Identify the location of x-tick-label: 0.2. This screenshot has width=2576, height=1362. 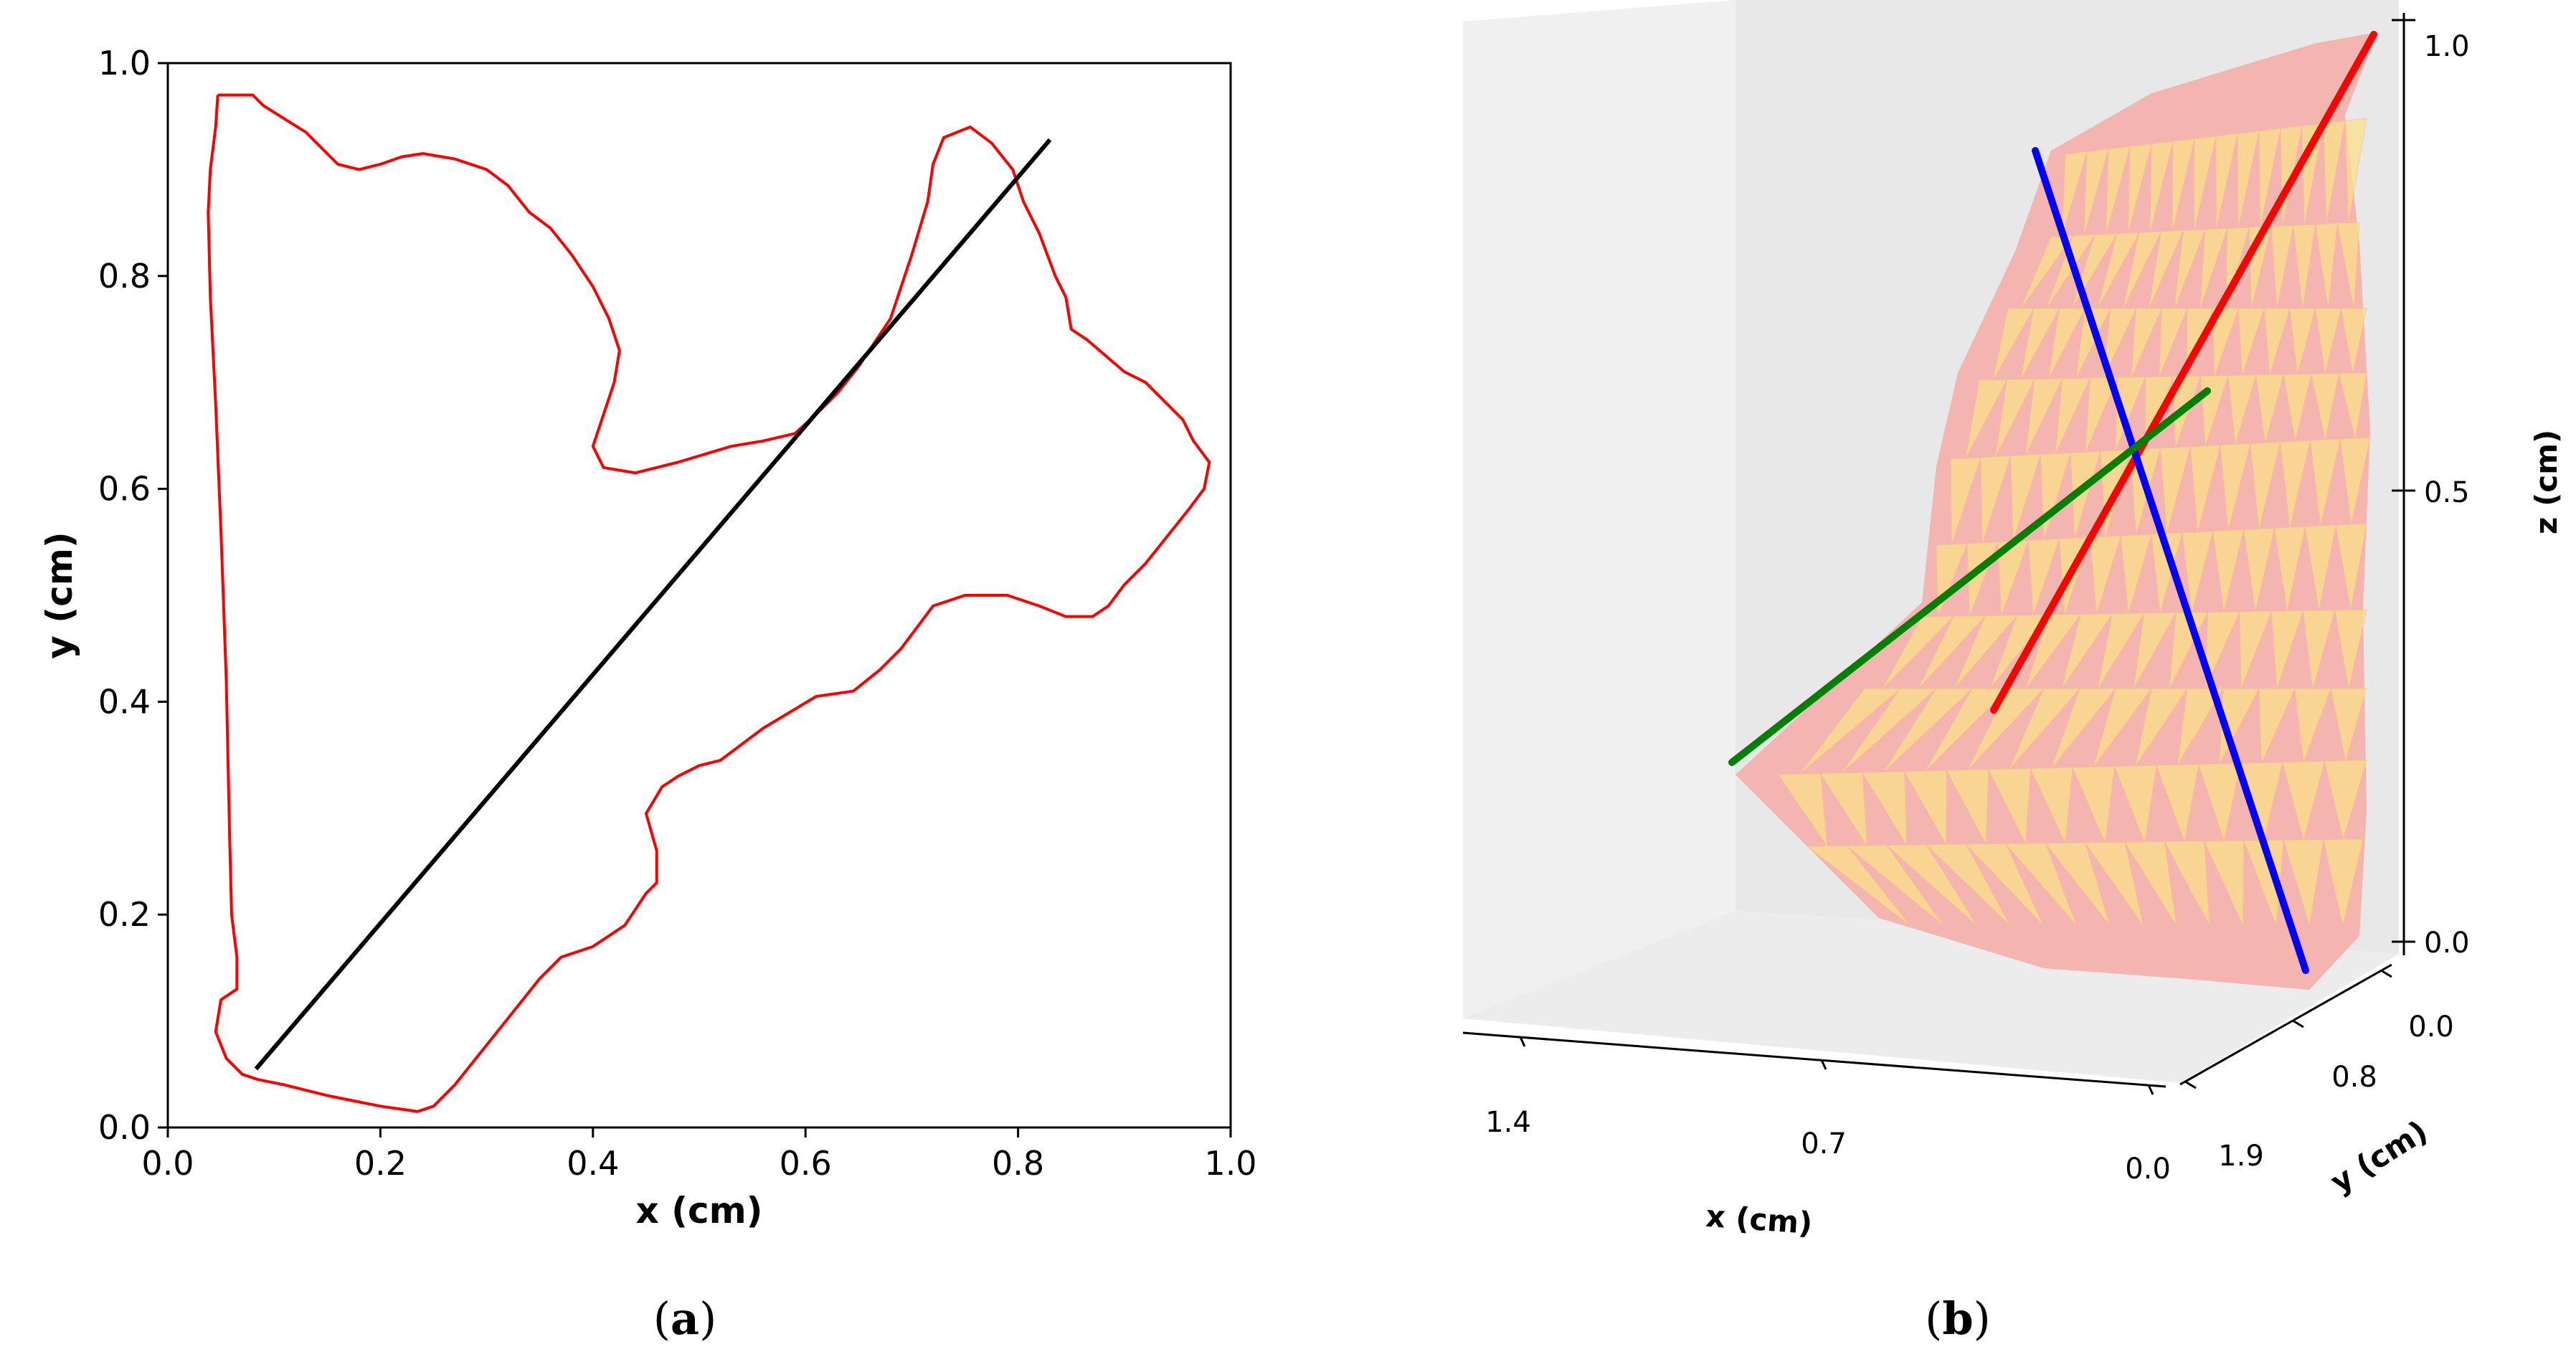
(380, 1164).